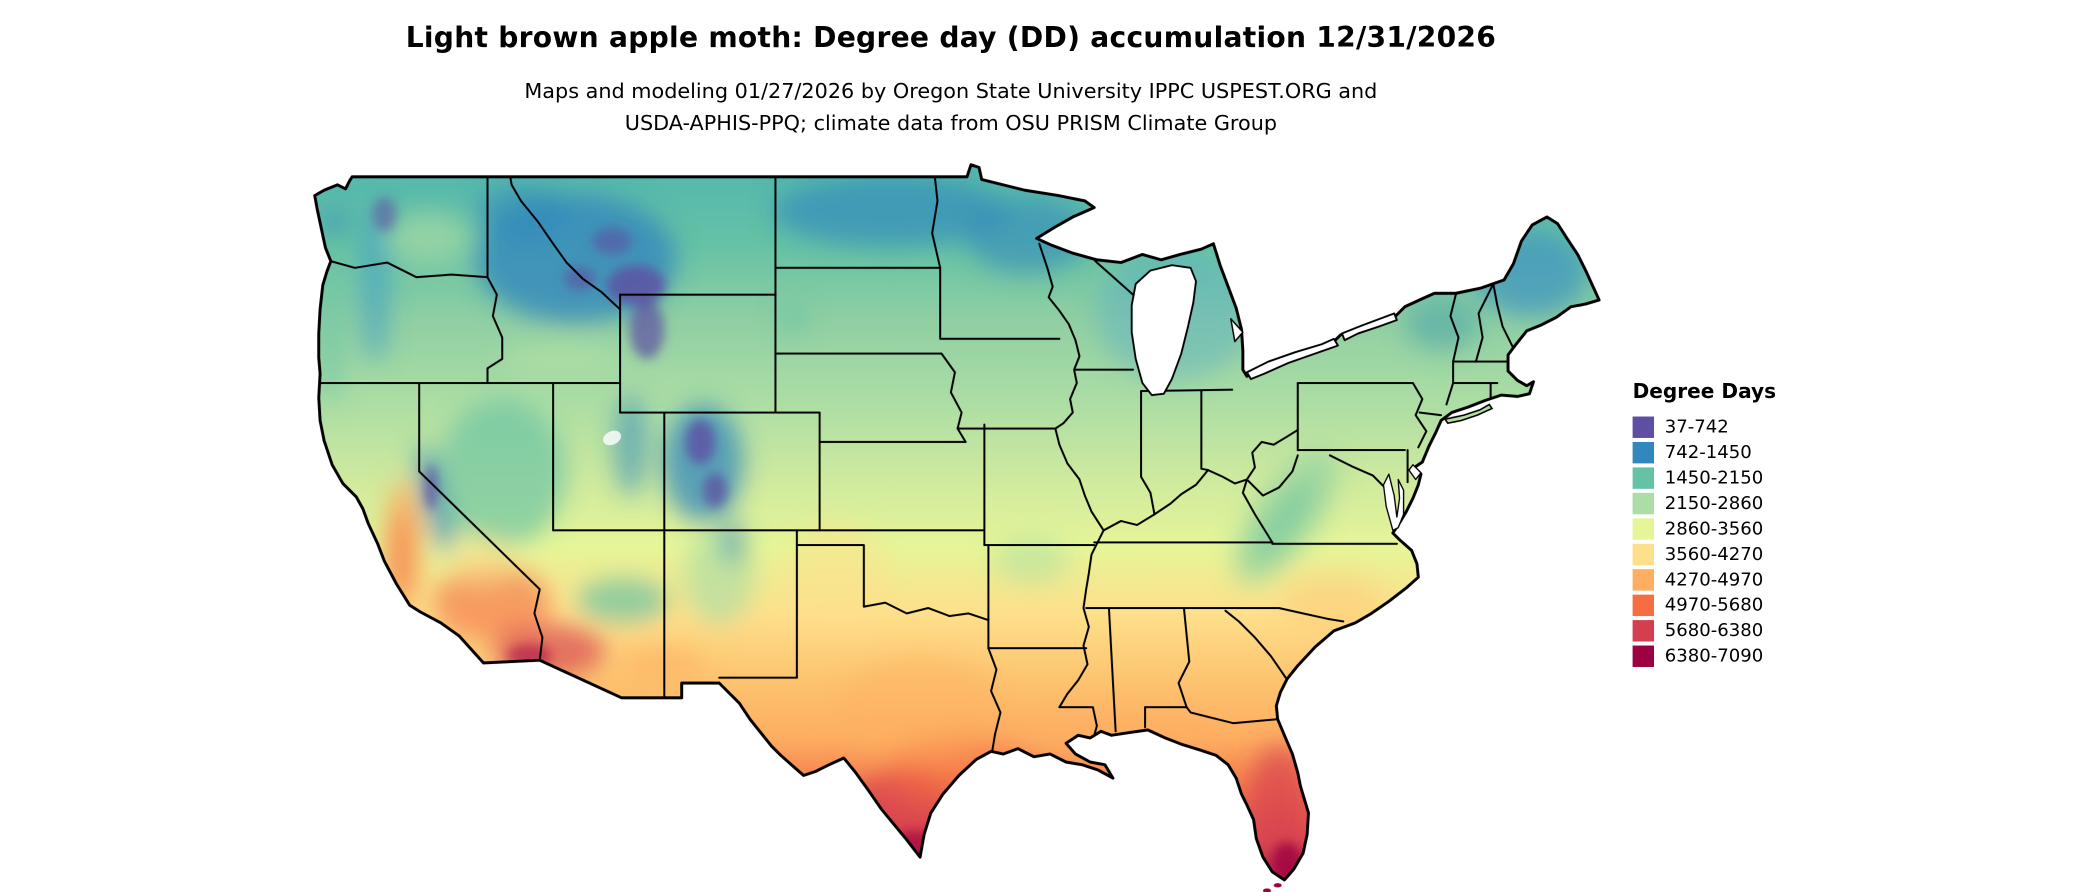 The width and height of the screenshot is (2100, 892). I want to click on legend-item: 3560-4270, so click(1704, 553).